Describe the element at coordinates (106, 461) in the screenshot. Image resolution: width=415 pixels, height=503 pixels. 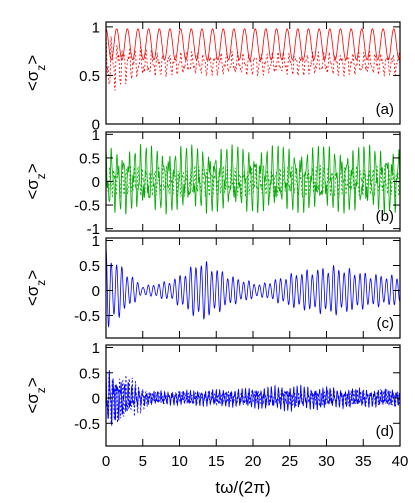
I see `x-tick-label: 0` at that location.